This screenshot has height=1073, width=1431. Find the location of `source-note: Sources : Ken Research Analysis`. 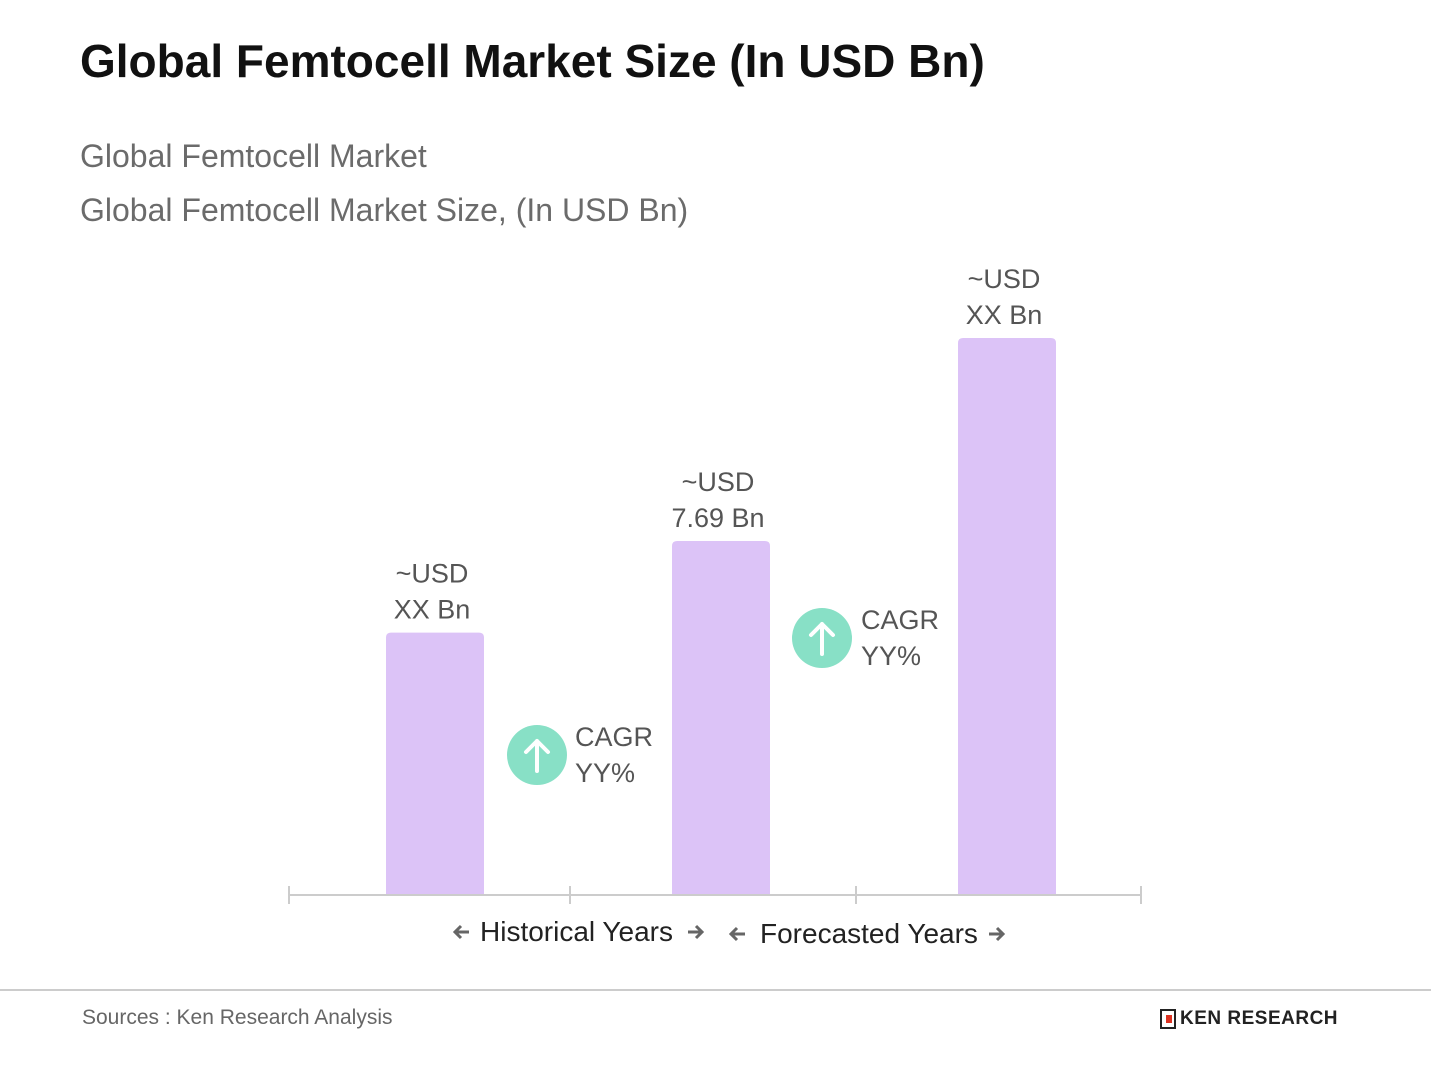

source-note: Sources : Ken Research Analysis is located at coordinates (237, 1017).